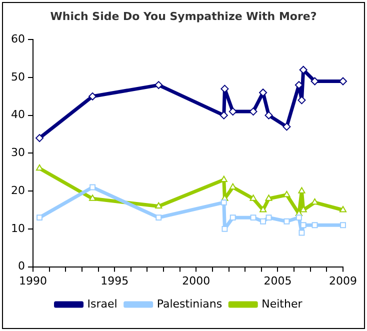 Image resolution: width=367 pixels, height=331 pixels. Describe the element at coordinates (17, 77) in the screenshot. I see `y-tick-label: 50` at that location.